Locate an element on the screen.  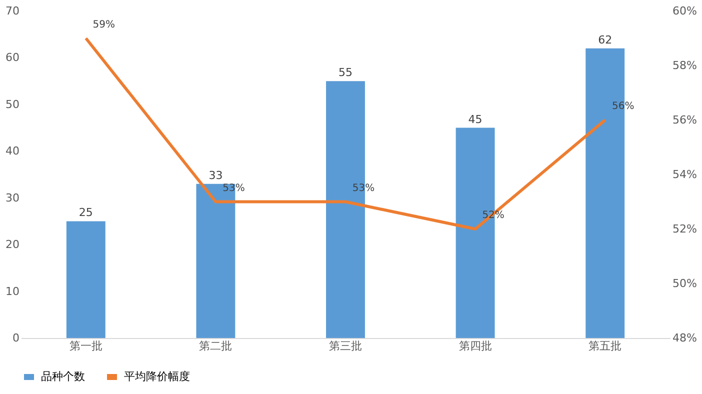
bar is located at coordinates (86, 279).